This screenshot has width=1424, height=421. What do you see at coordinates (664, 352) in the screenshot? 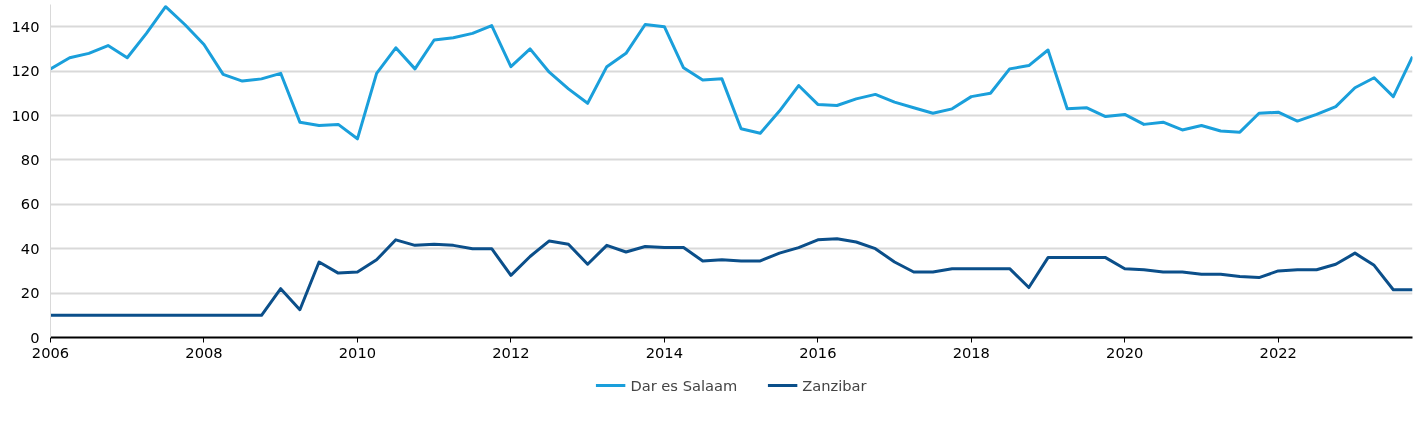
I see `x-tick-label: 2014` at bounding box center [664, 352].